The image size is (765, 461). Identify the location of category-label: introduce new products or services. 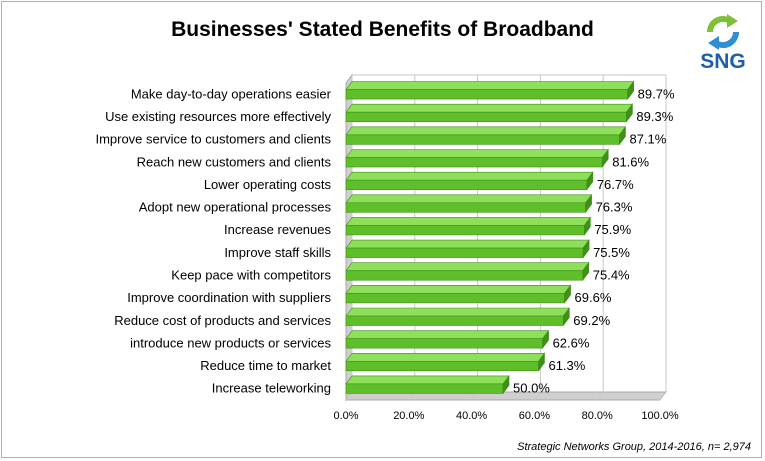
(230, 342).